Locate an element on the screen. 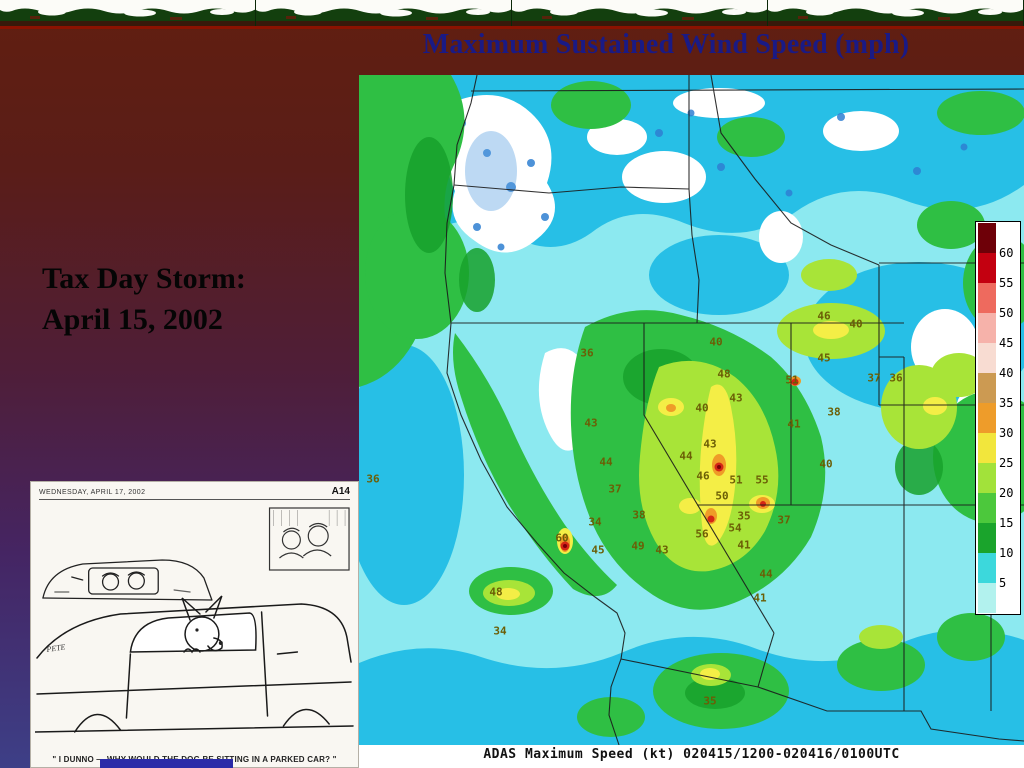 This screenshot has width=1024, height=768. colorbar-cells is located at coordinates (987, 418).